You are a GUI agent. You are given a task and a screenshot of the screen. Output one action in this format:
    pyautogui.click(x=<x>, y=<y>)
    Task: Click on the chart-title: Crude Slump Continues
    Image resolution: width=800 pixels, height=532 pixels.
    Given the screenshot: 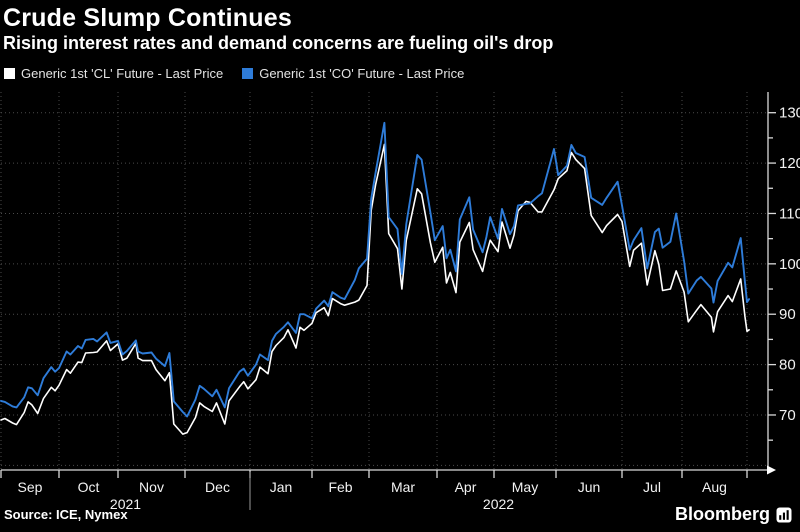 What is the action you would take?
    pyautogui.click(x=147, y=18)
    